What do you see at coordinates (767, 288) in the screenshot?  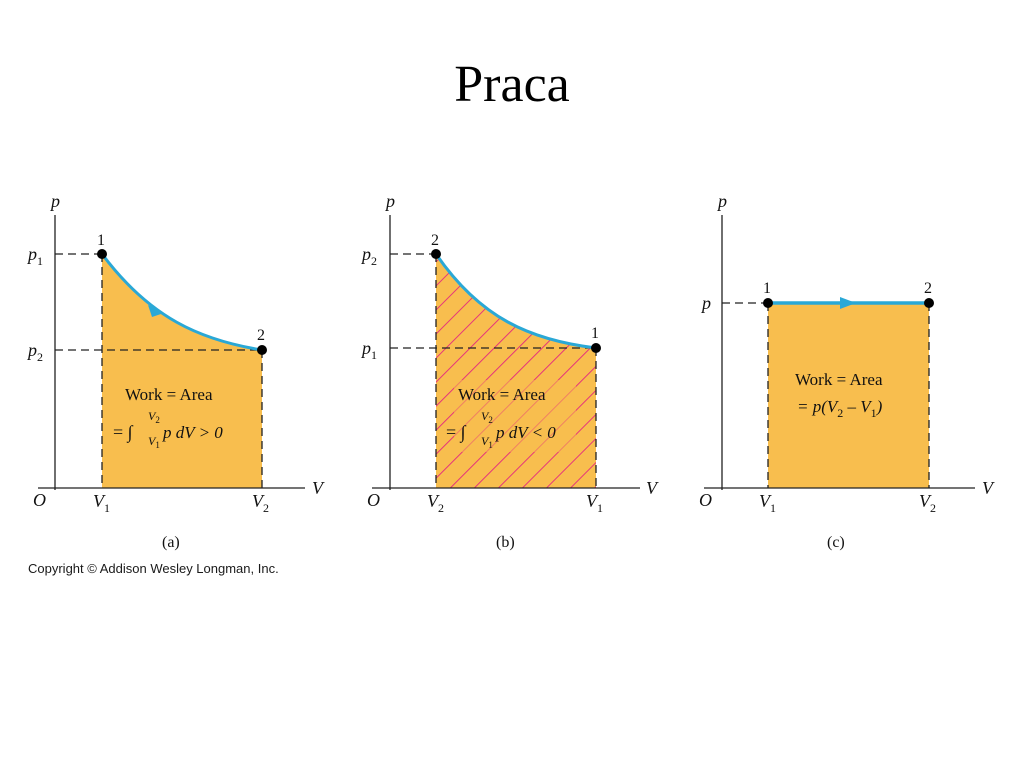 I see `panel-c-point-1-label: 1` at bounding box center [767, 288].